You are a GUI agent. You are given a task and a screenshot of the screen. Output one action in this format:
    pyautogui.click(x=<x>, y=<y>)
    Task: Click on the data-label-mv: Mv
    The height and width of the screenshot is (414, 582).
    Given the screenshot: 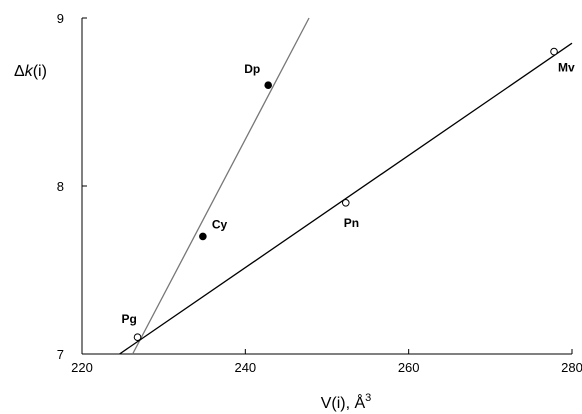 What is the action you would take?
    pyautogui.click(x=566, y=68)
    